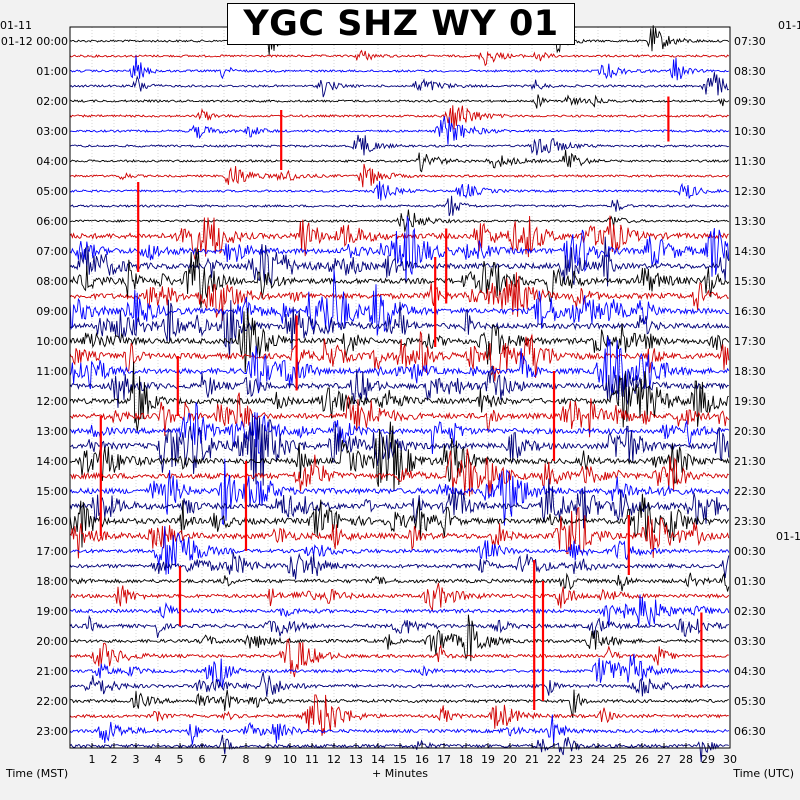 The height and width of the screenshot is (800, 800). I want to click on left-hour-label: 11:00, so click(52, 371).